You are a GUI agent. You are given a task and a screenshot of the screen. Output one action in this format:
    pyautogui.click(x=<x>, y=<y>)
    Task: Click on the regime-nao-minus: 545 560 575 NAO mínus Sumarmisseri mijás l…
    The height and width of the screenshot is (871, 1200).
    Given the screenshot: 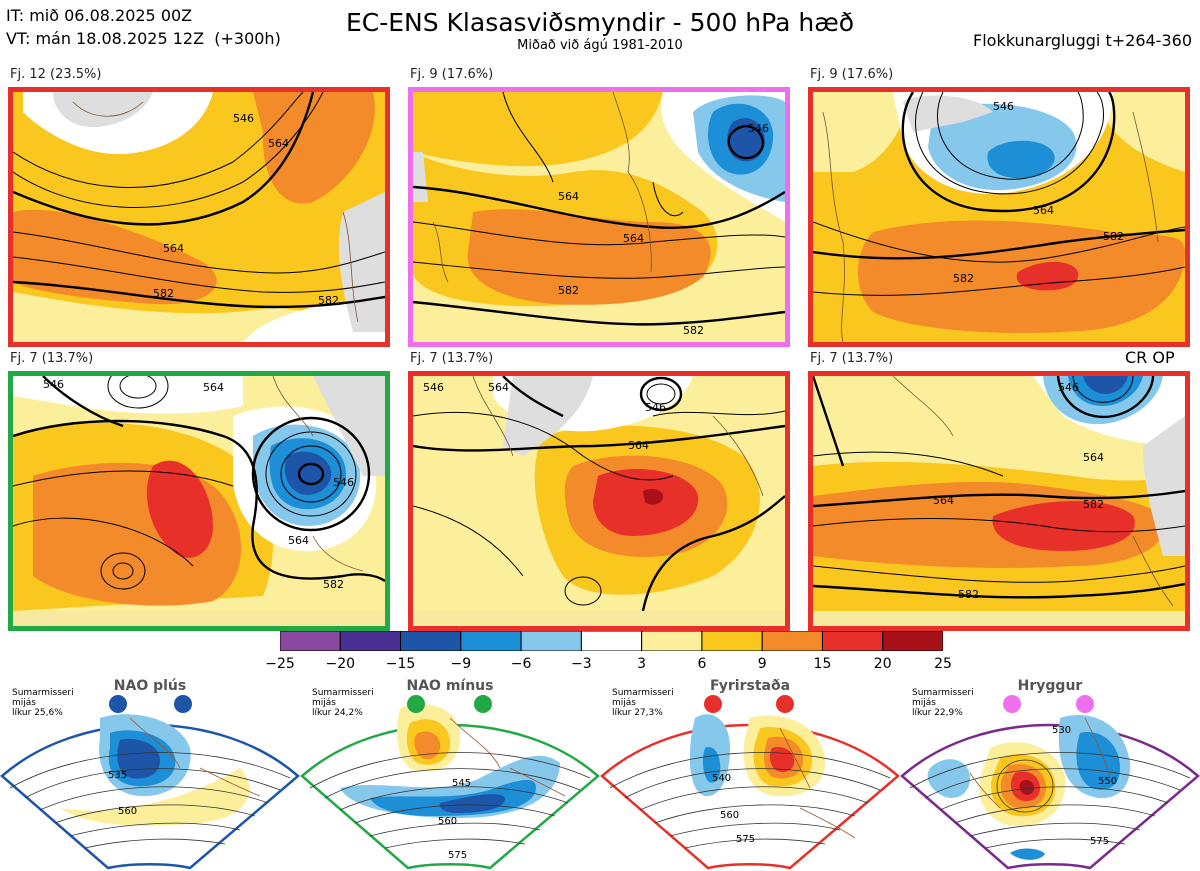 What is the action you would take?
    pyautogui.click(x=450, y=774)
    